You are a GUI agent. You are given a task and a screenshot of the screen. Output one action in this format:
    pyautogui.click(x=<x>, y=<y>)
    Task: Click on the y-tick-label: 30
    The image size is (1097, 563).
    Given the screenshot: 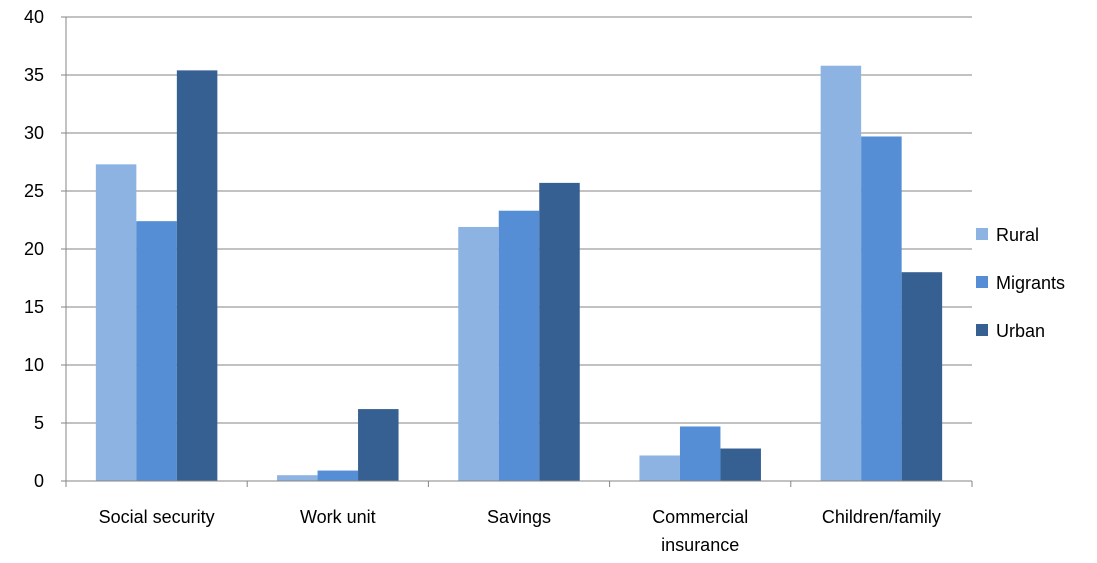 What is the action you would take?
    pyautogui.click(x=34, y=133)
    